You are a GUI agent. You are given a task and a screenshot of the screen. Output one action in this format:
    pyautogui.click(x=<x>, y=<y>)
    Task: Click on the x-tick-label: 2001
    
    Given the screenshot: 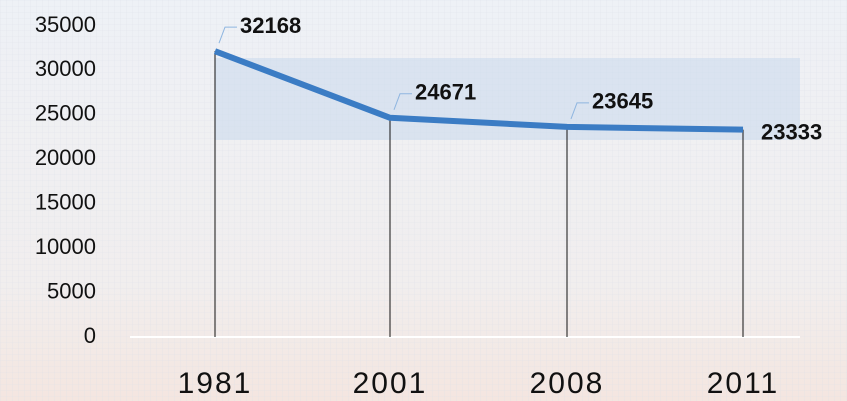 What is the action you would take?
    pyautogui.click(x=390, y=383)
    